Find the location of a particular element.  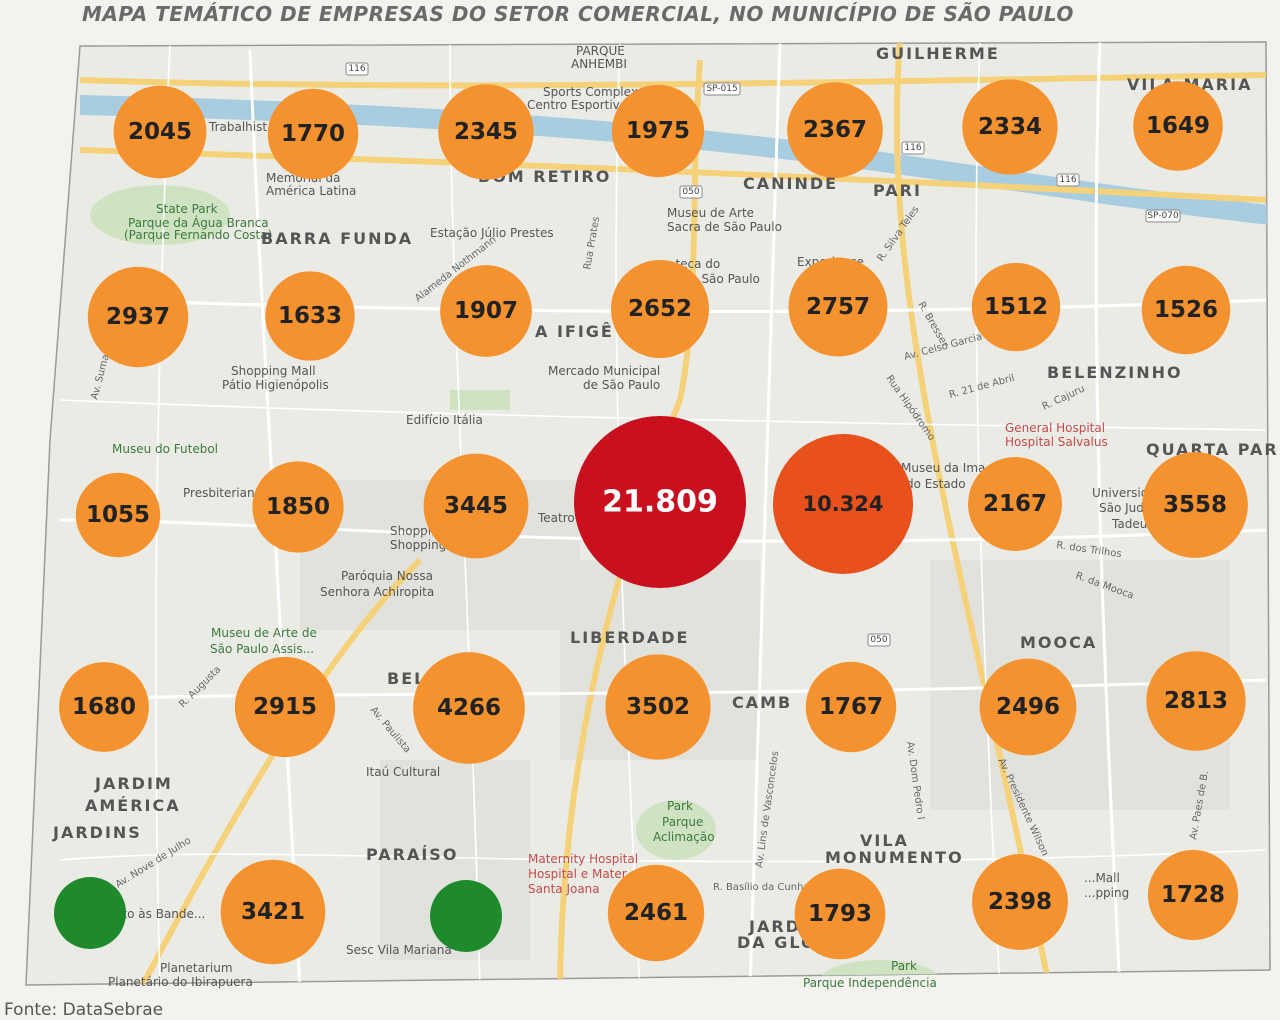

bubble-value-label: 2813 is located at coordinates (1196, 701).